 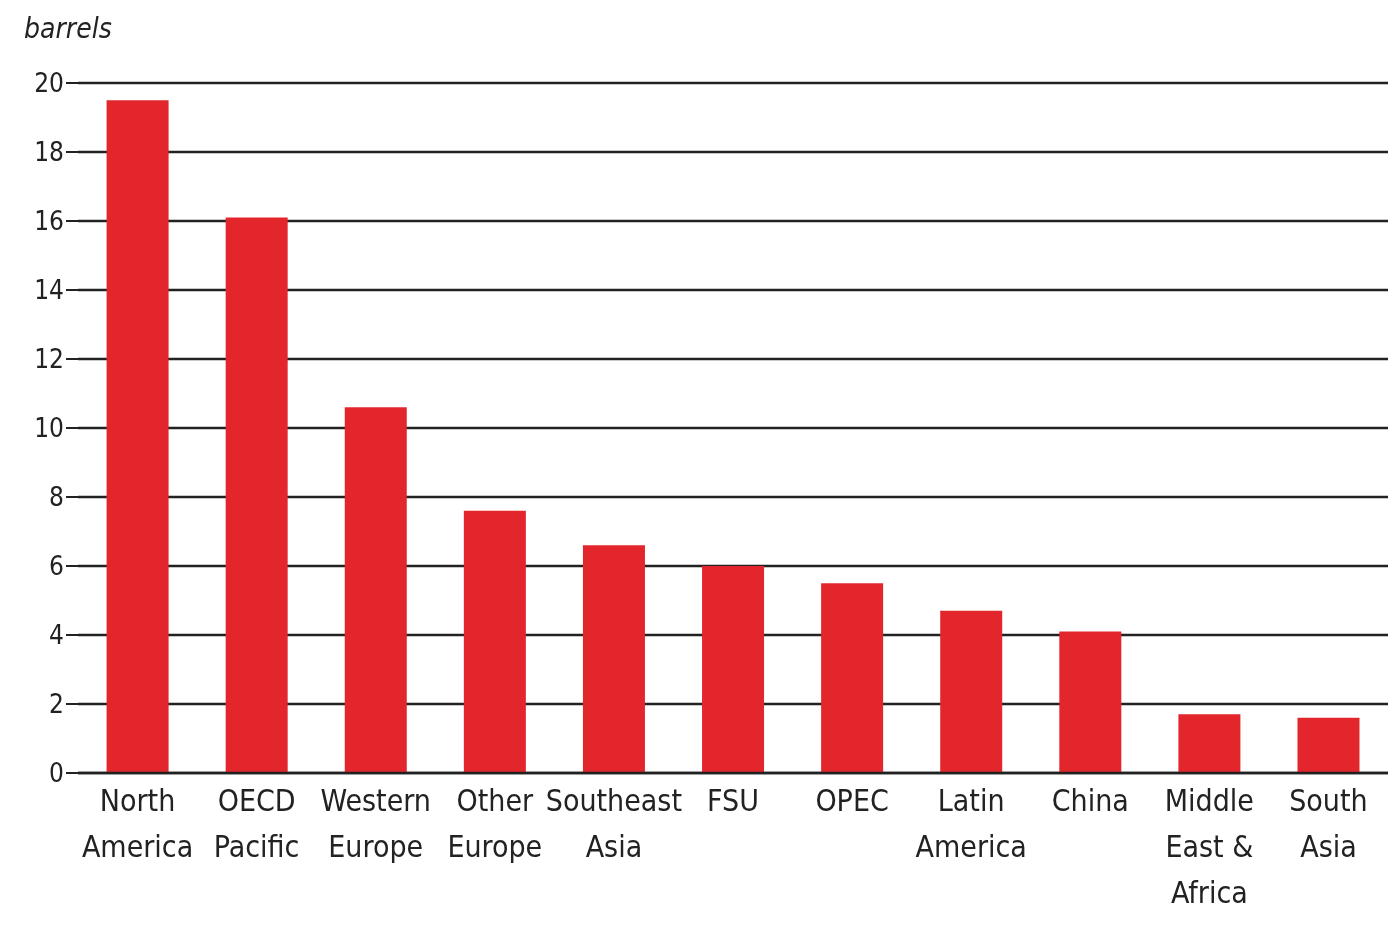 What do you see at coordinates (68, 28) in the screenshot?
I see `y-axis-title: barrels` at bounding box center [68, 28].